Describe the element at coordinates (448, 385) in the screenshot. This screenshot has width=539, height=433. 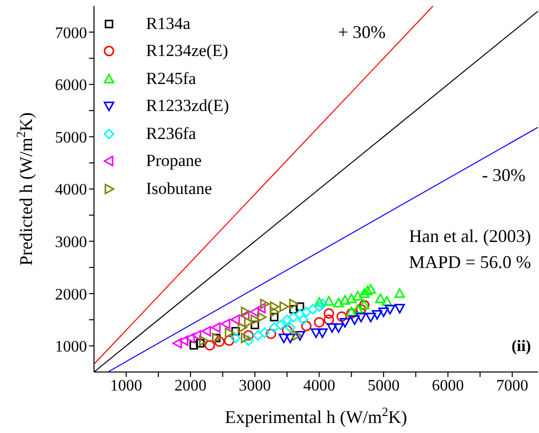
I see `x-tick-label: 6000` at that location.